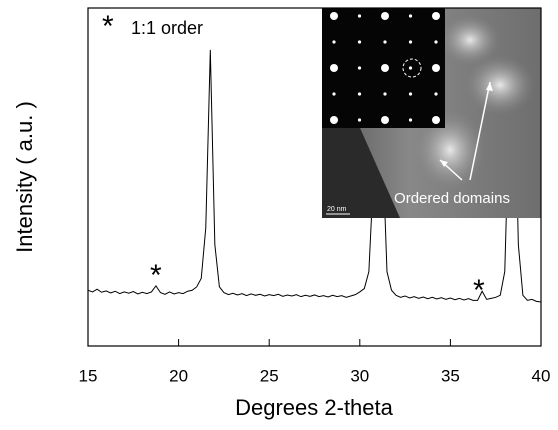  What do you see at coordinates (337, 209) in the screenshot?
I see `scale-label: 20 nm` at bounding box center [337, 209].